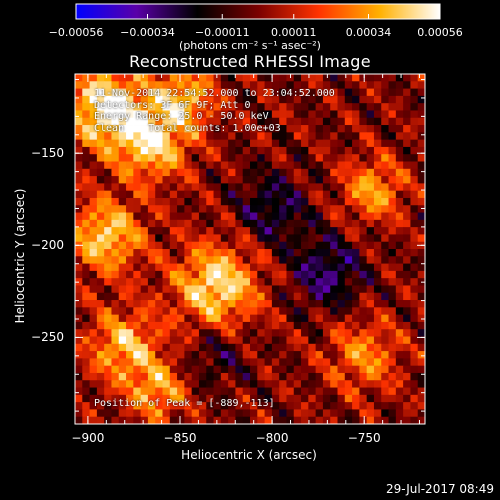 The width and height of the screenshot is (500, 500). I want to click on chart-title: Reconstructed RHESSI Image, so click(250, 61).